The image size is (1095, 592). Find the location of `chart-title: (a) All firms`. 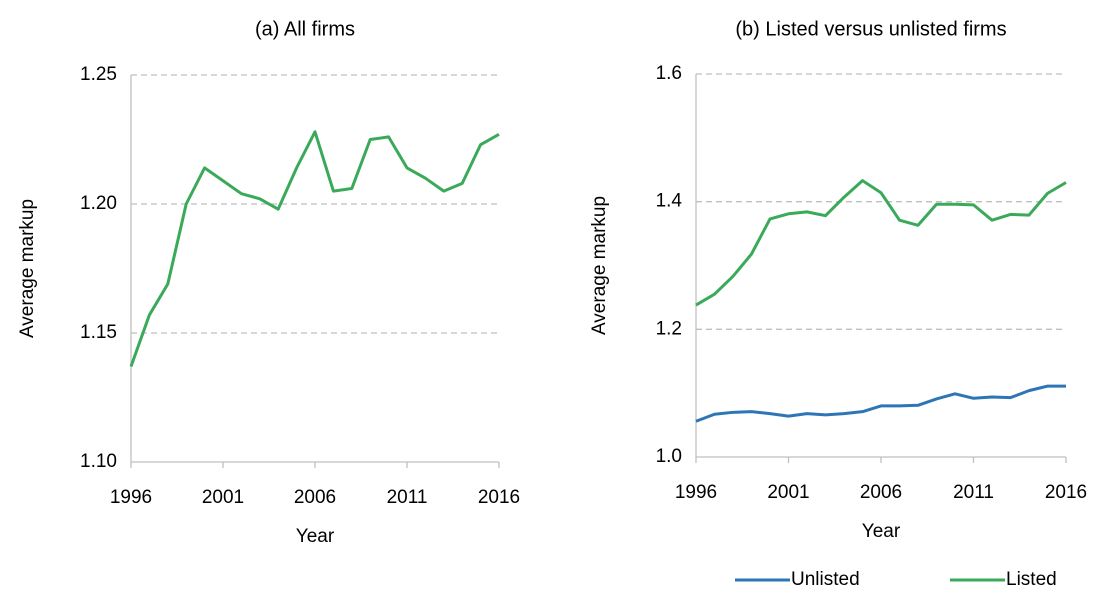

chart-title: (a) All firms is located at coordinates (305, 29).